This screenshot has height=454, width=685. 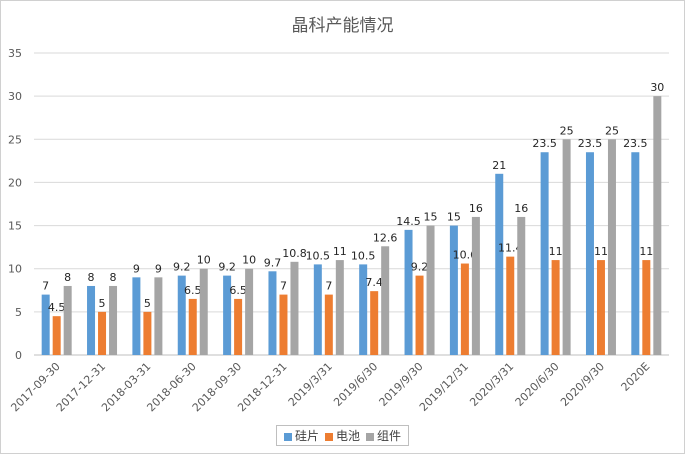 I want to click on legend-item: 硅片, so click(x=301, y=435).